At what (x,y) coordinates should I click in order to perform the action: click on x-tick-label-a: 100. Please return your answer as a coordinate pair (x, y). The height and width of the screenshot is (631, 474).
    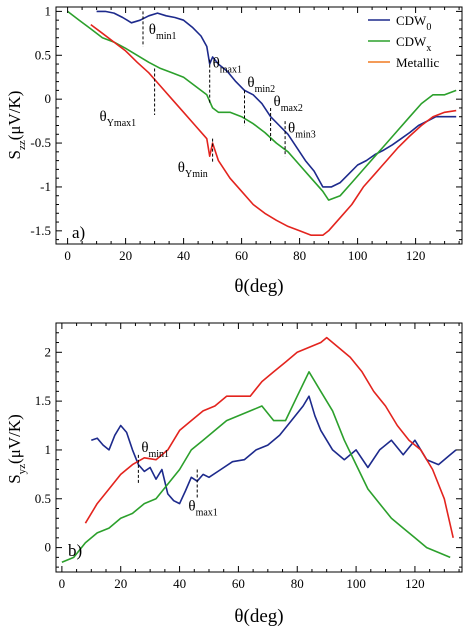
    Looking at the image, I should click on (358, 255).